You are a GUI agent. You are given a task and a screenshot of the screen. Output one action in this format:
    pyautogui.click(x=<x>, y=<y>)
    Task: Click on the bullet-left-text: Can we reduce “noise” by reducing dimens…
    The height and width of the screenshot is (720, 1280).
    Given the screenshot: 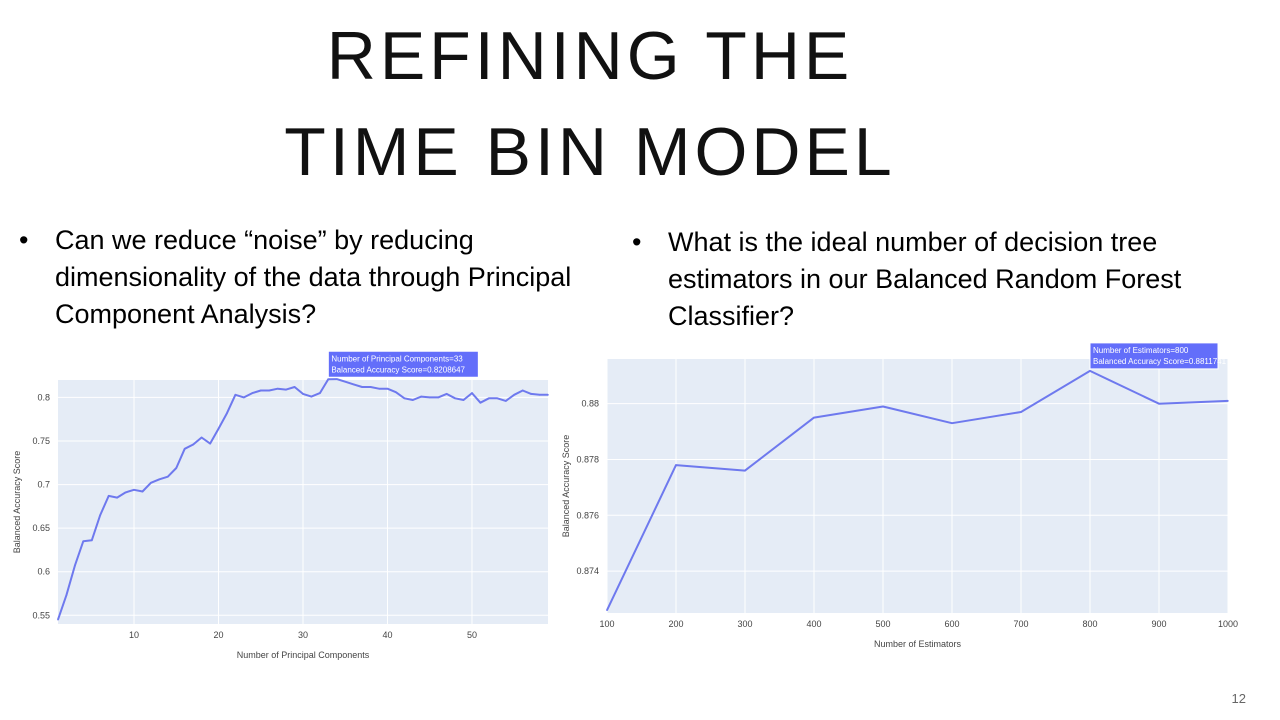 What is the action you would take?
    pyautogui.click(x=313, y=277)
    